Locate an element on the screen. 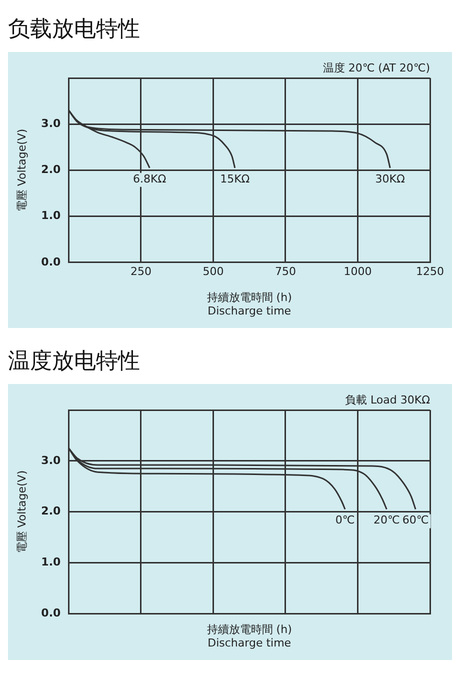  text: 負載 Load 30KΩ is located at coordinates (387, 399).